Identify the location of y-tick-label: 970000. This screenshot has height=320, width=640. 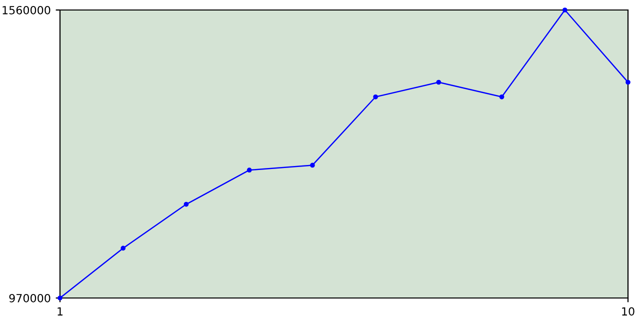
(29, 298).